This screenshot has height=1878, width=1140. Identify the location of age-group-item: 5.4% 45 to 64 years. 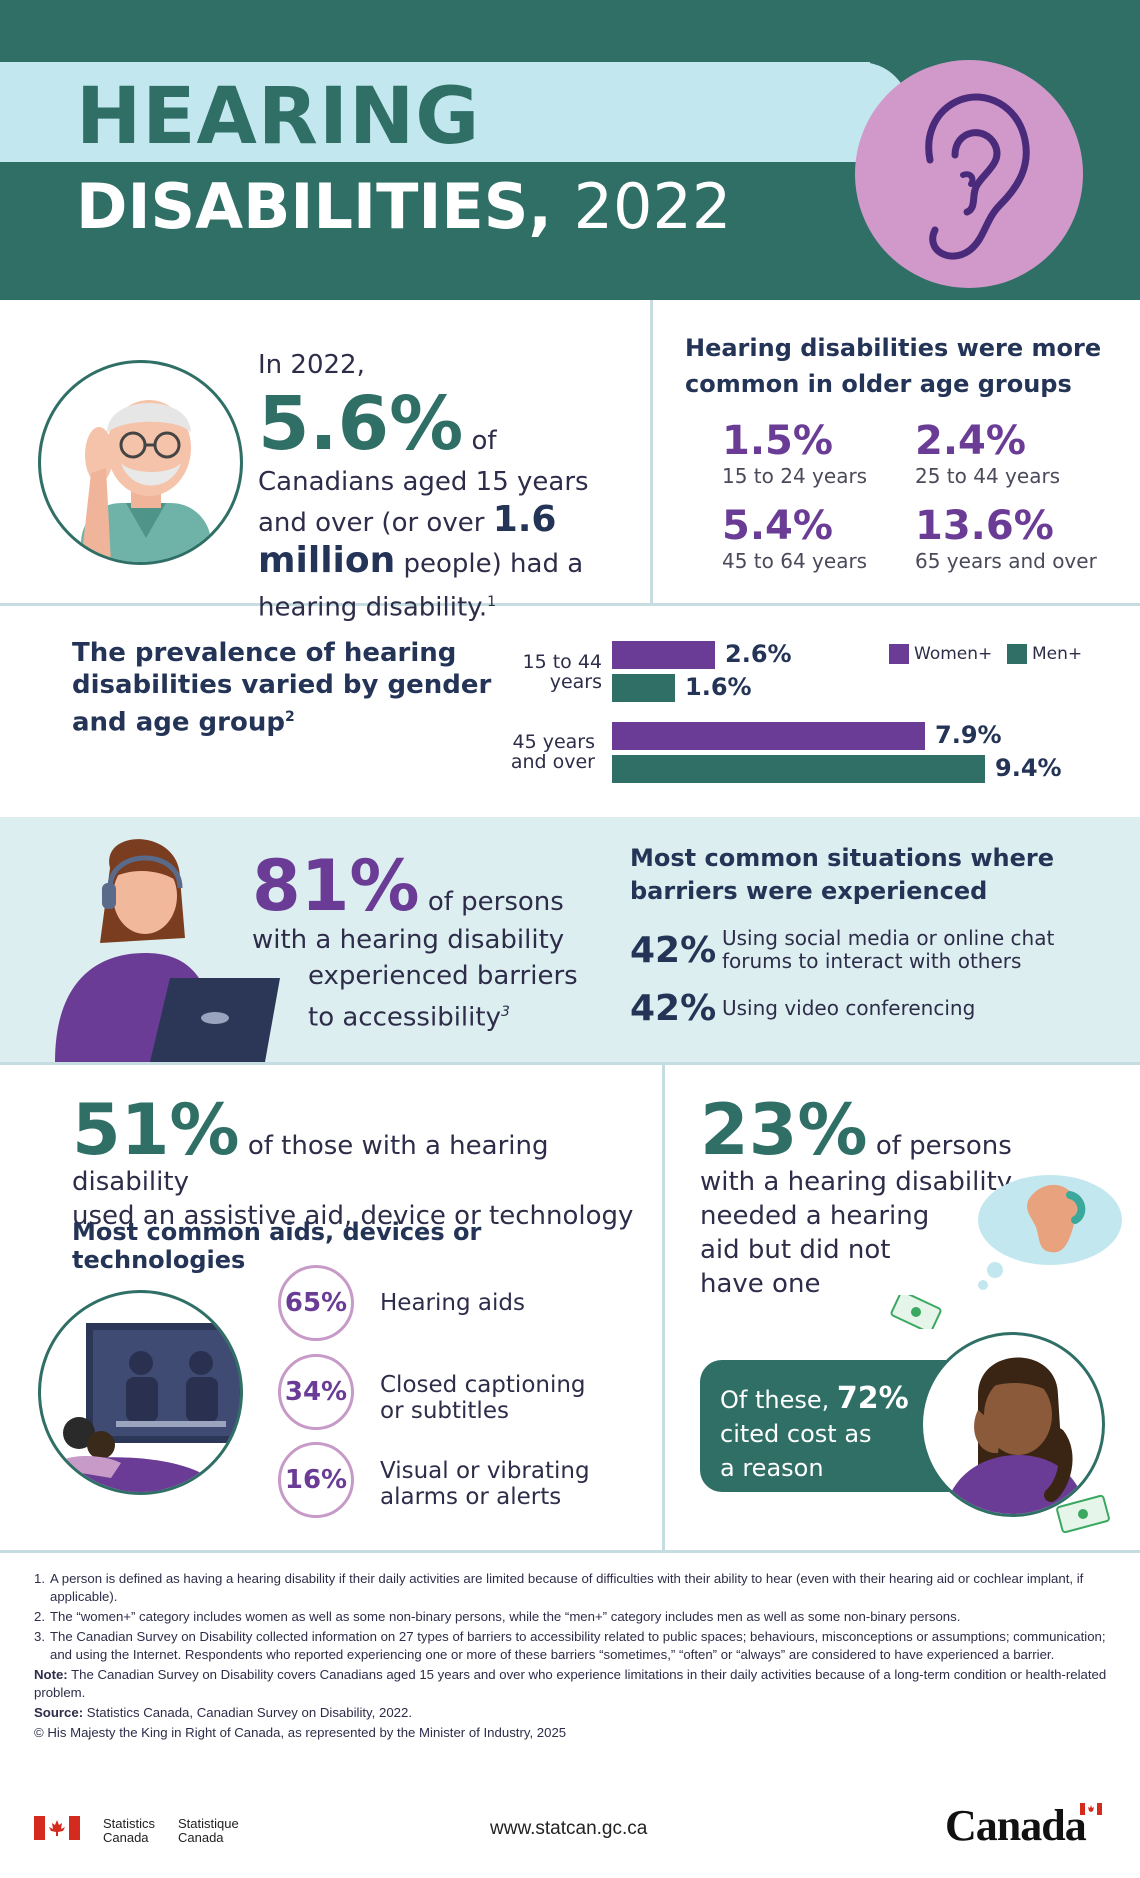
(794, 538).